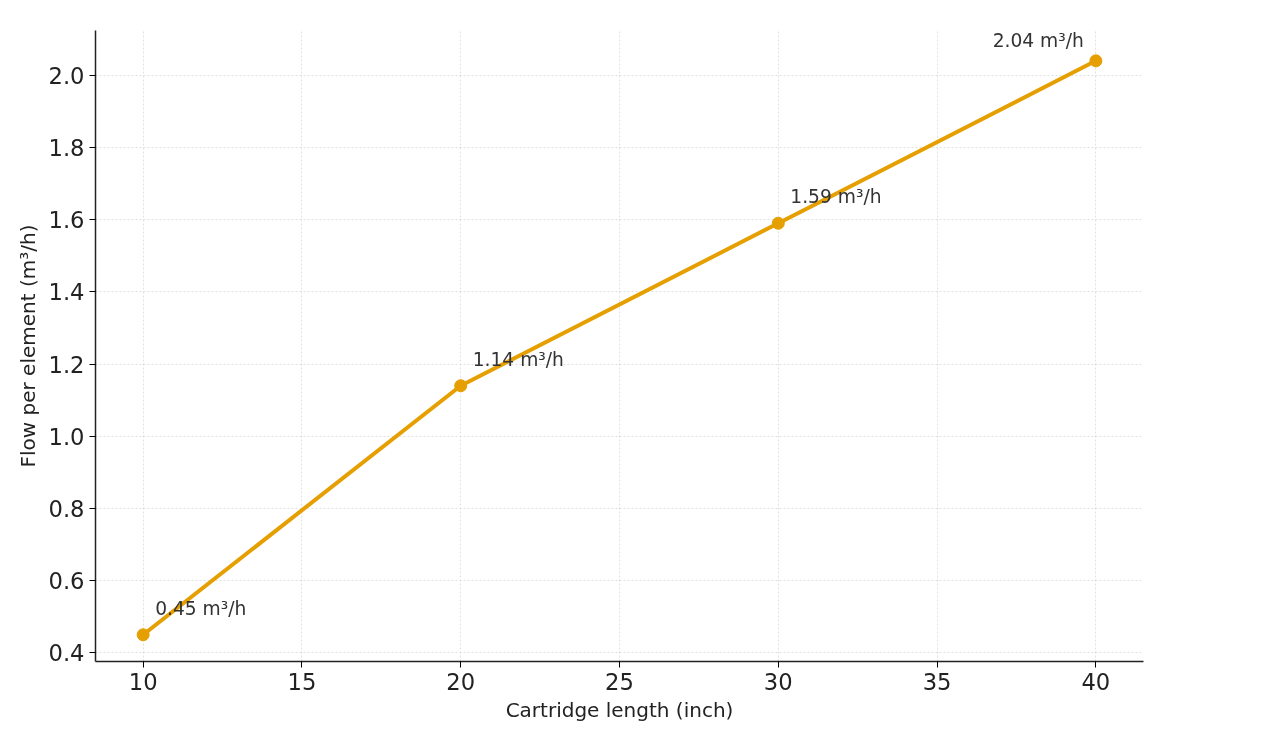 The height and width of the screenshot is (731, 1263). What do you see at coordinates (66, 436) in the screenshot?
I see `y-tick-label: 1.0` at bounding box center [66, 436].